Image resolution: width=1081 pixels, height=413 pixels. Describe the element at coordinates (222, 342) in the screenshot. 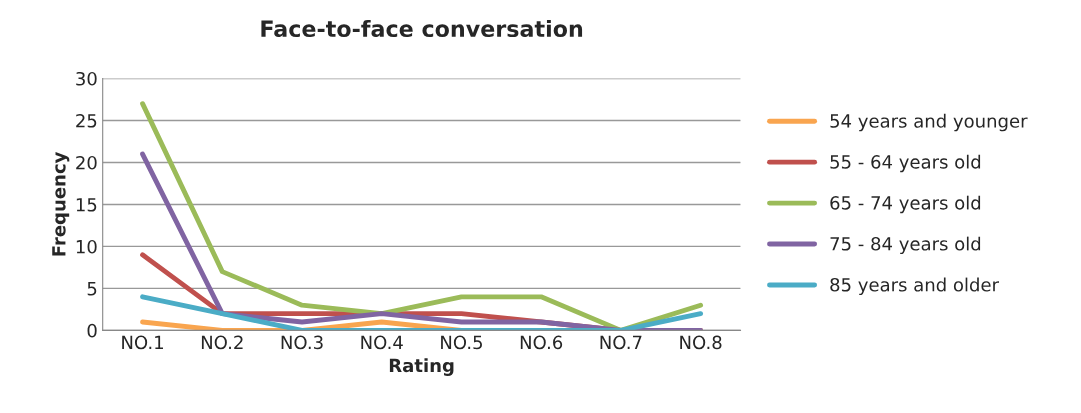

I see `x-tick-label: NO.2` at that location.